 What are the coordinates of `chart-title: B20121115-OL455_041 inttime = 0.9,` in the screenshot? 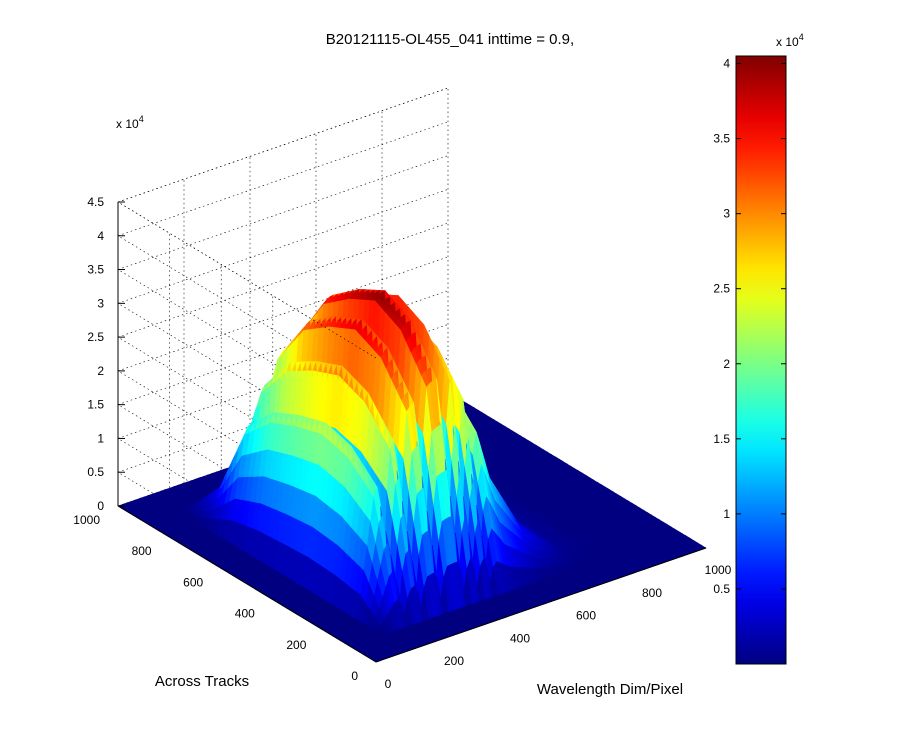 It's located at (450, 39).